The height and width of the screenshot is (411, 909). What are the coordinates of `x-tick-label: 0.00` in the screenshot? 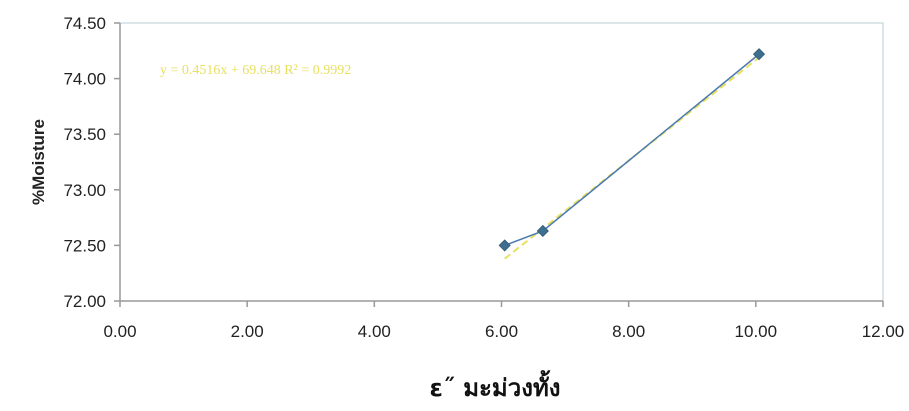 It's located at (119, 331).